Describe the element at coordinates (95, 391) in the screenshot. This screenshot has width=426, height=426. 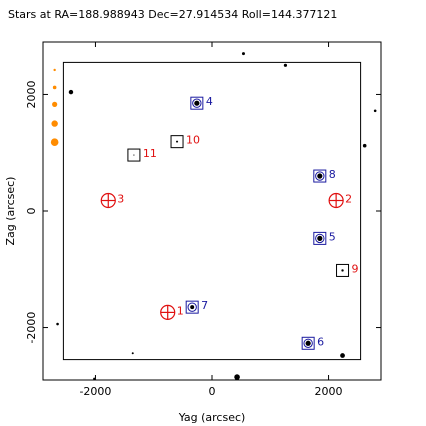
I see `x-tick-label: -2000` at that location.